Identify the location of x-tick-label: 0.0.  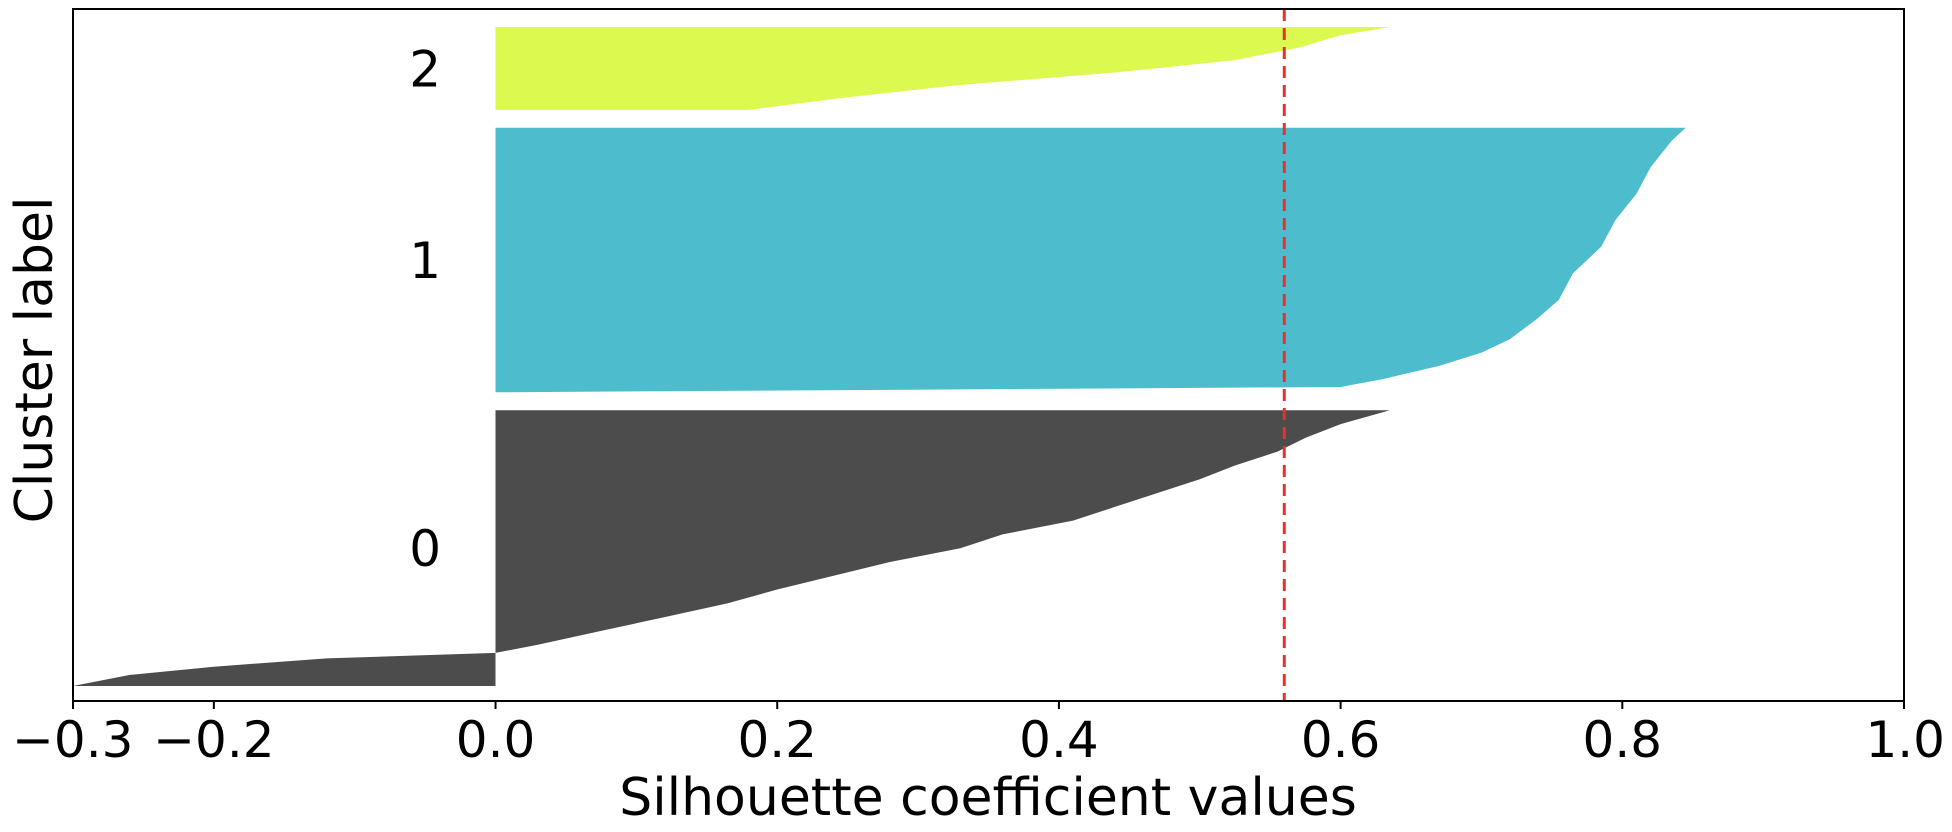
(496, 740).